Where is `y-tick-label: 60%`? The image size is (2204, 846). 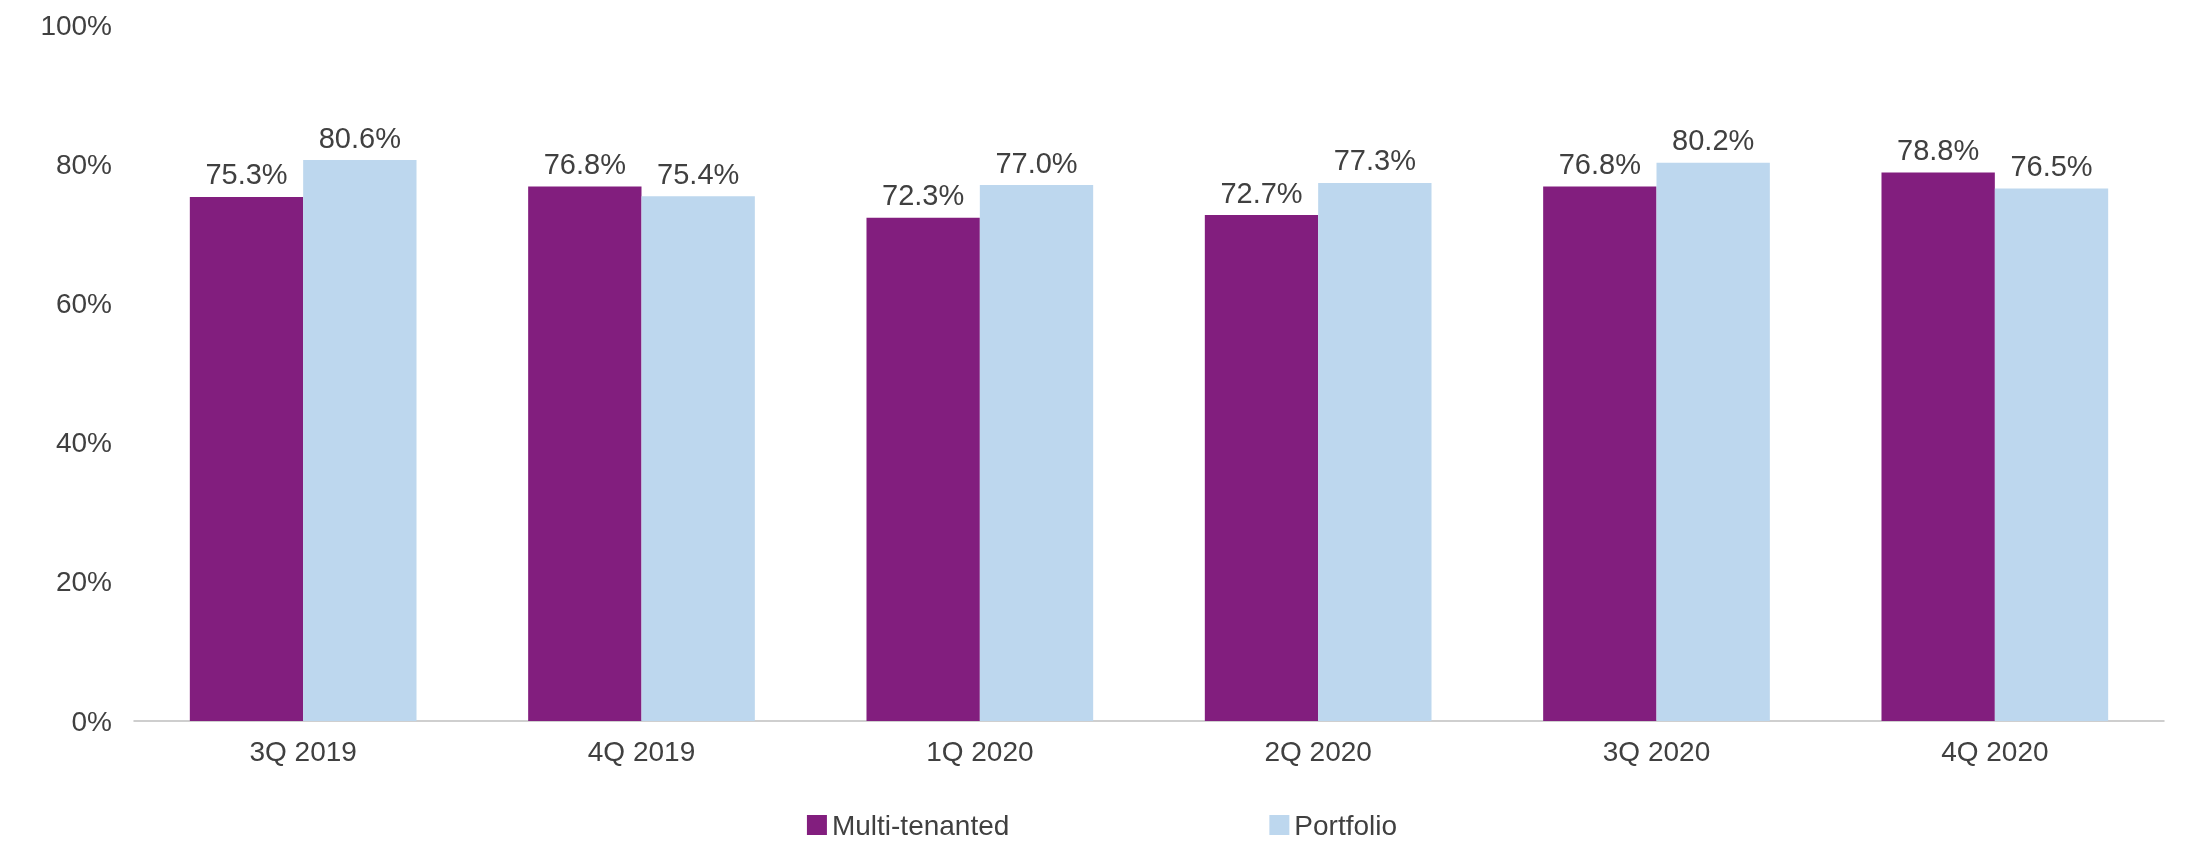
y-tick-label: 60% is located at coordinates (83, 303).